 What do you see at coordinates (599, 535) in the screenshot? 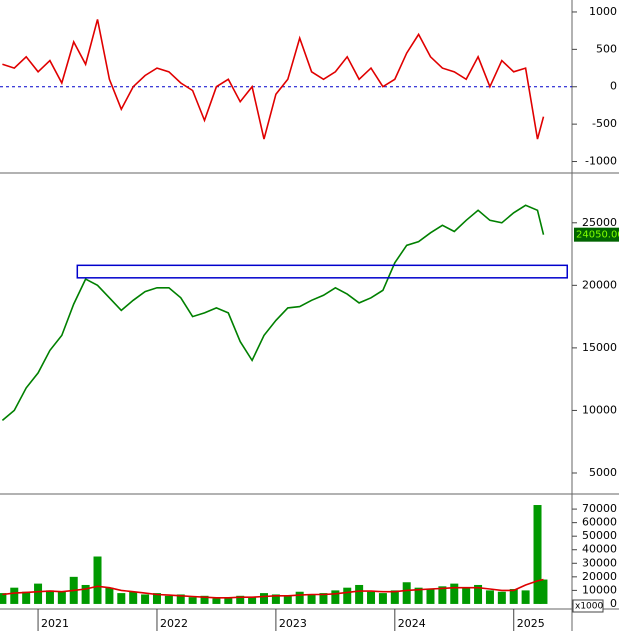
I see `y-tick-label: 50000` at bounding box center [599, 535].